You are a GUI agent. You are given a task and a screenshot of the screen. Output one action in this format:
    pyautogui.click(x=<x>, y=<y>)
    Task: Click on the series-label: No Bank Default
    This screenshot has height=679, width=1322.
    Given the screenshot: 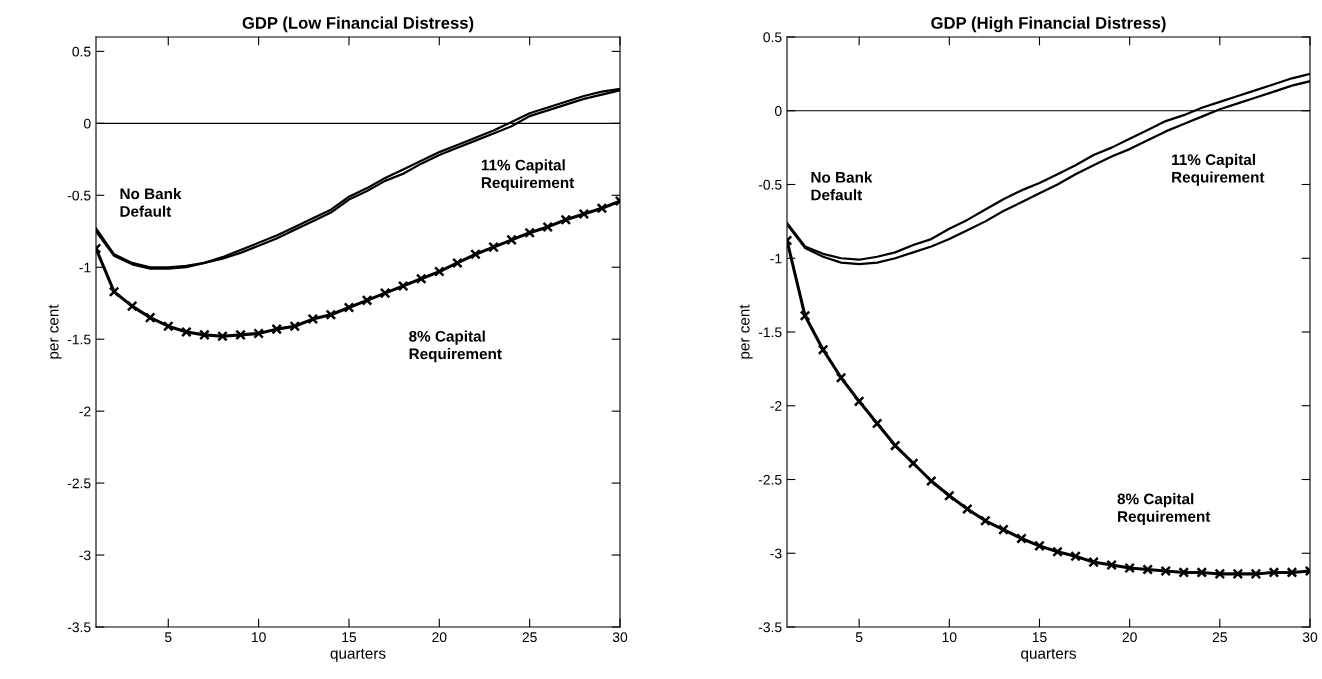 What is the action you would take?
    pyautogui.click(x=151, y=202)
    